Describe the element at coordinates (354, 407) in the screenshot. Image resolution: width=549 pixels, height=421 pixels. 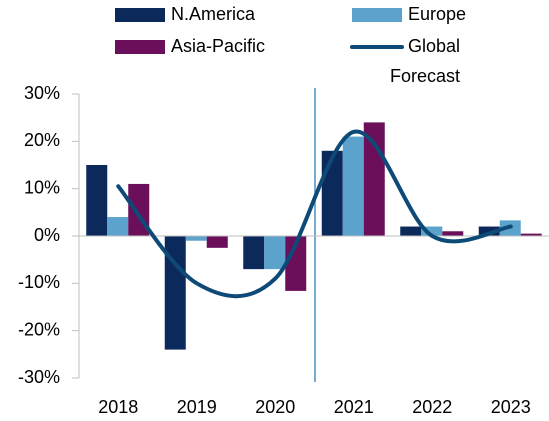
I see `x-tick-label: 2021` at that location.